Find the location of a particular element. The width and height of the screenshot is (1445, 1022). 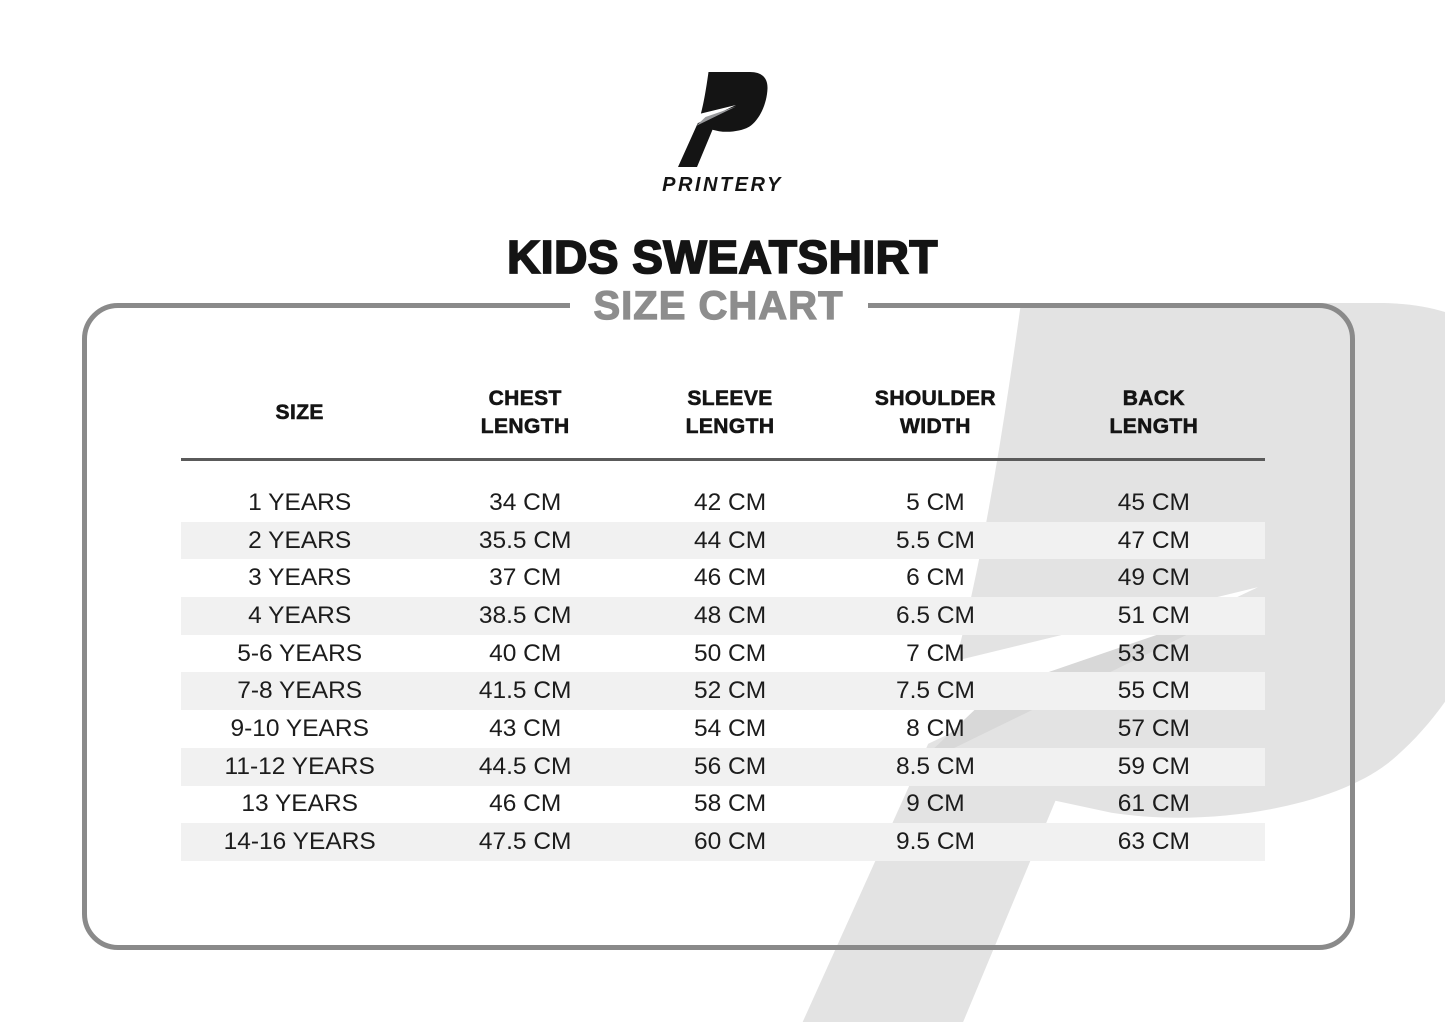

table-cell: 38.5 CM is located at coordinates (525, 615).